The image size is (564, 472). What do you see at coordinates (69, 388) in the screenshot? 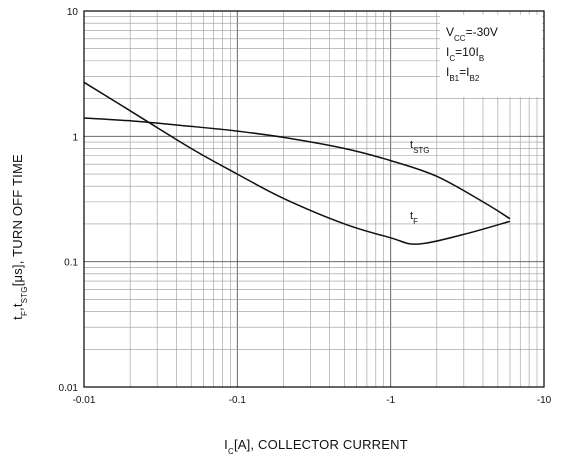
I see `y-tick-label: 0.01` at bounding box center [69, 388].